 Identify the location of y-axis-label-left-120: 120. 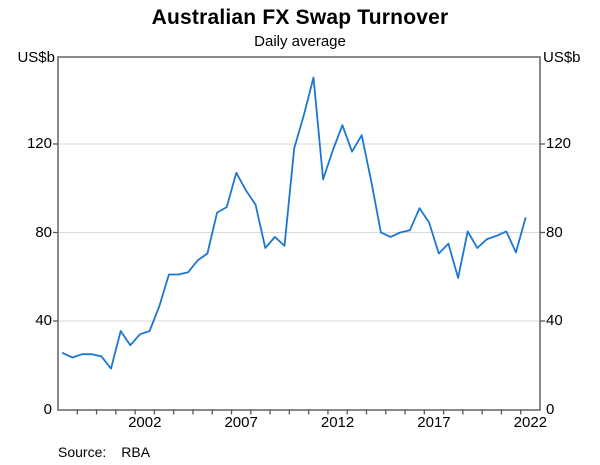
(39, 143).